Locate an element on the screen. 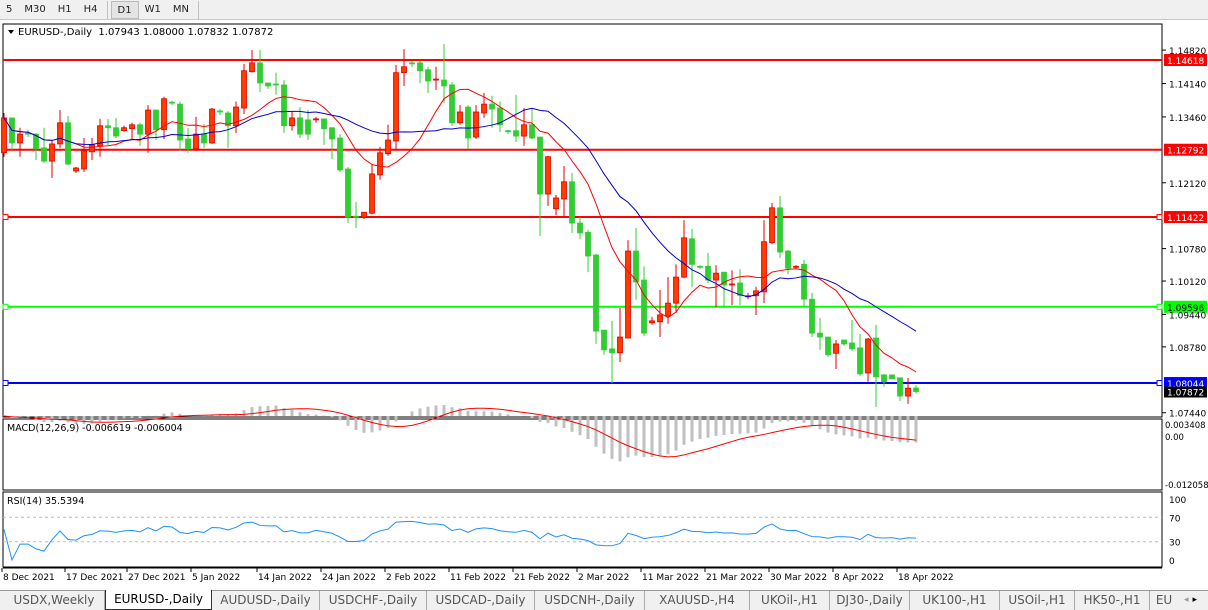 Image resolution: width=1208 pixels, height=610 pixels. chart-tab: UKOil-,H1 is located at coordinates (790, 600).